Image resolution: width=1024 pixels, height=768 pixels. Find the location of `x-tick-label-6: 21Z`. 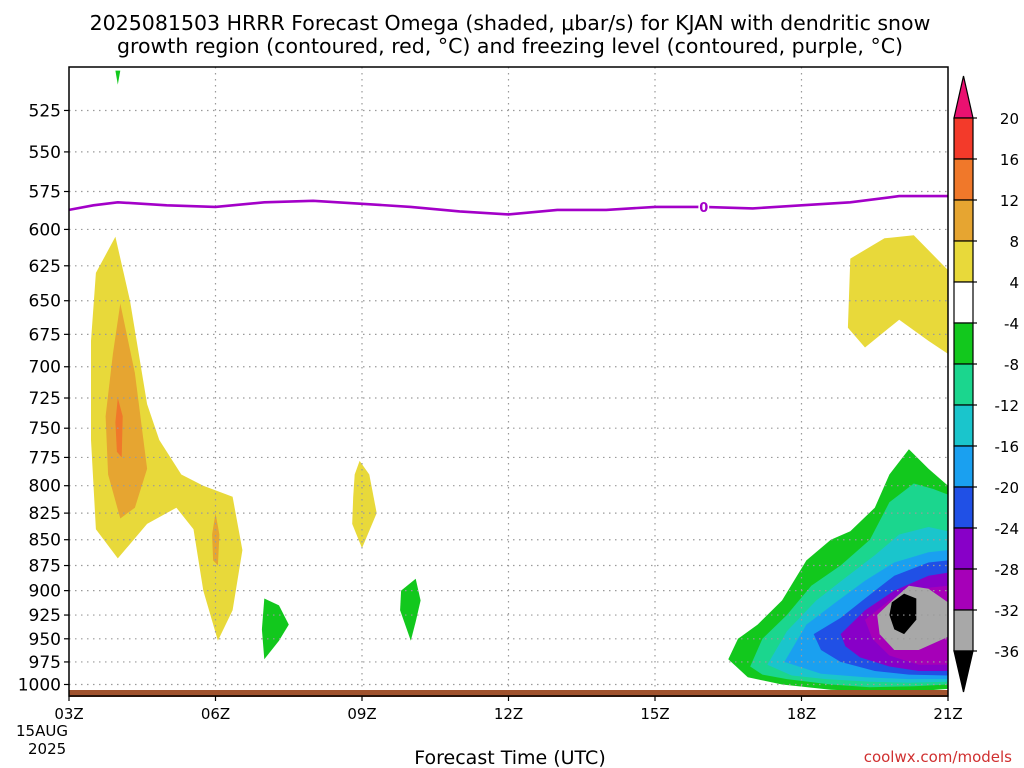

x-tick-label-6: 21Z is located at coordinates (947, 714).